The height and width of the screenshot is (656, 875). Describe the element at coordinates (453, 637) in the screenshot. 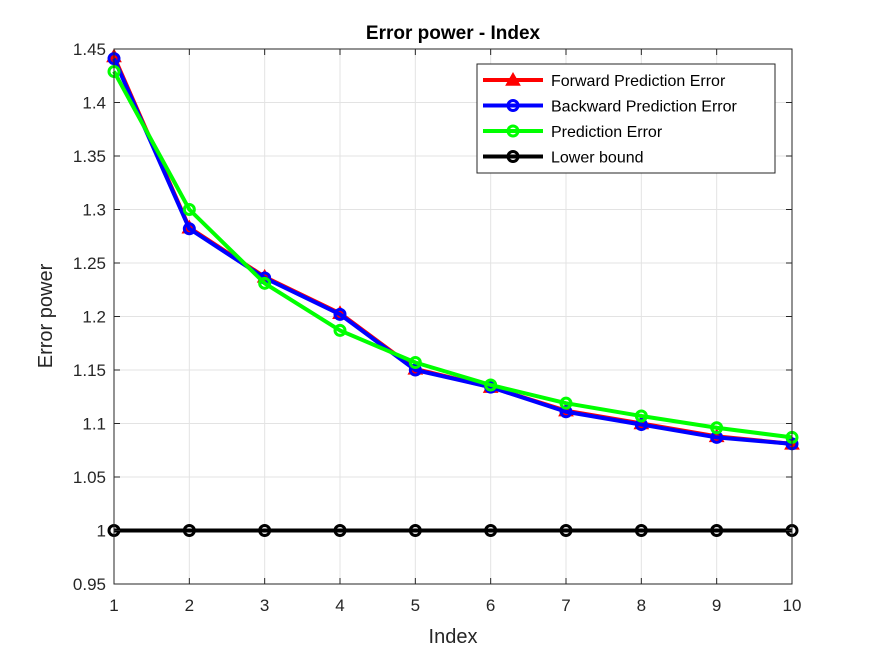

I see `x-axis-label: Index` at that location.